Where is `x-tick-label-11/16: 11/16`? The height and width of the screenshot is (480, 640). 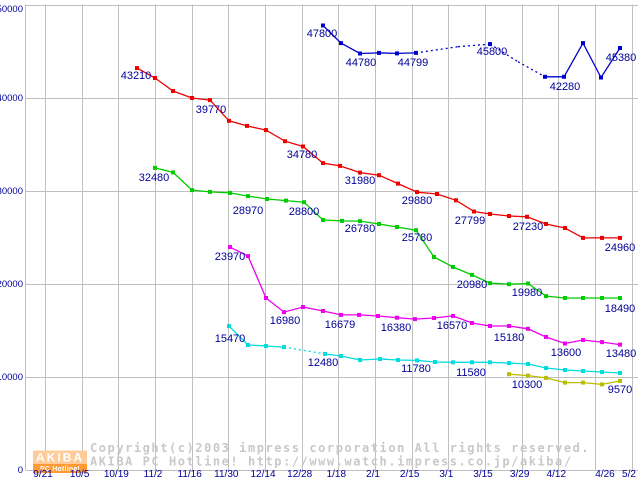 x-tick-label-11/16: 11/16 is located at coordinates (190, 474).